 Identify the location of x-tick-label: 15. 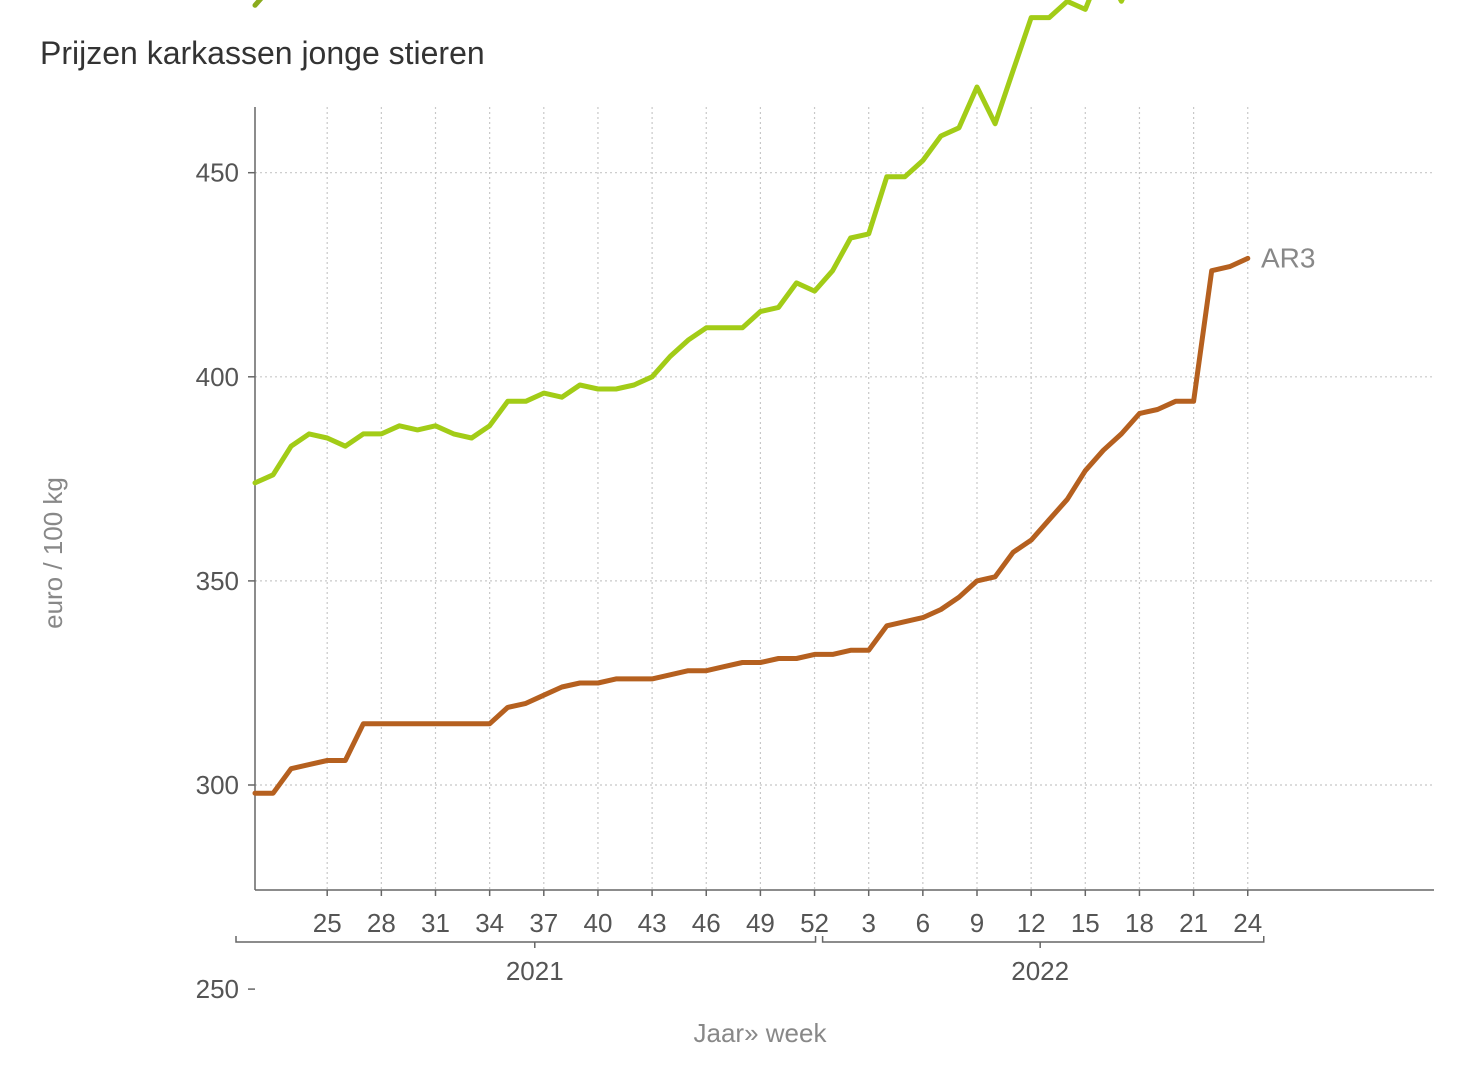
(1085, 923).